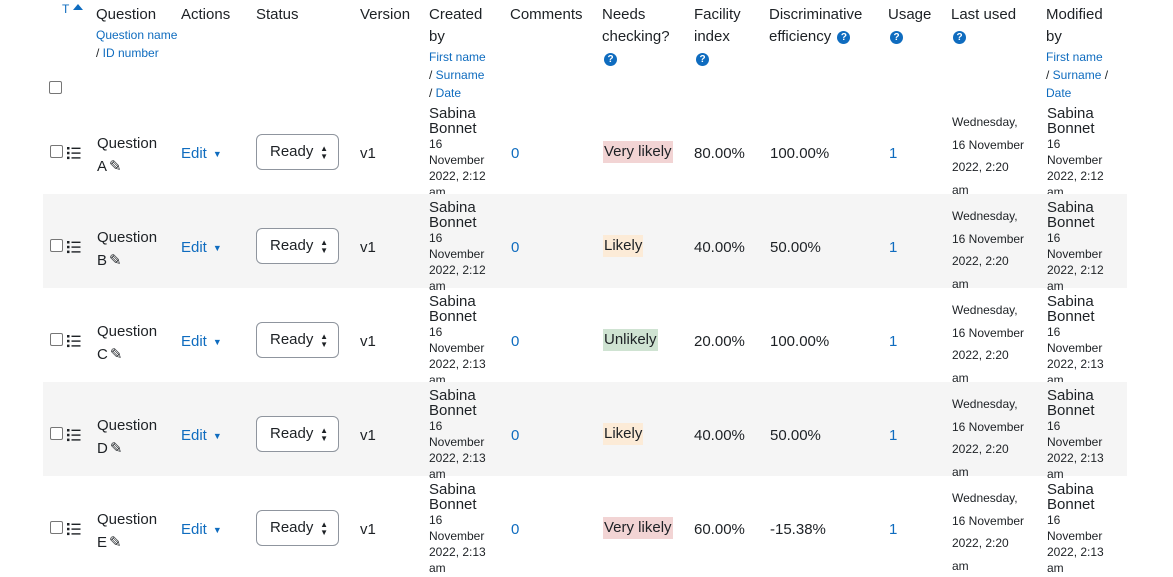 Image resolution: width=1173 pixels, height=577 pixels. What do you see at coordinates (630, 340) in the screenshot?
I see `needs-checking-badge: Unlikely` at bounding box center [630, 340].